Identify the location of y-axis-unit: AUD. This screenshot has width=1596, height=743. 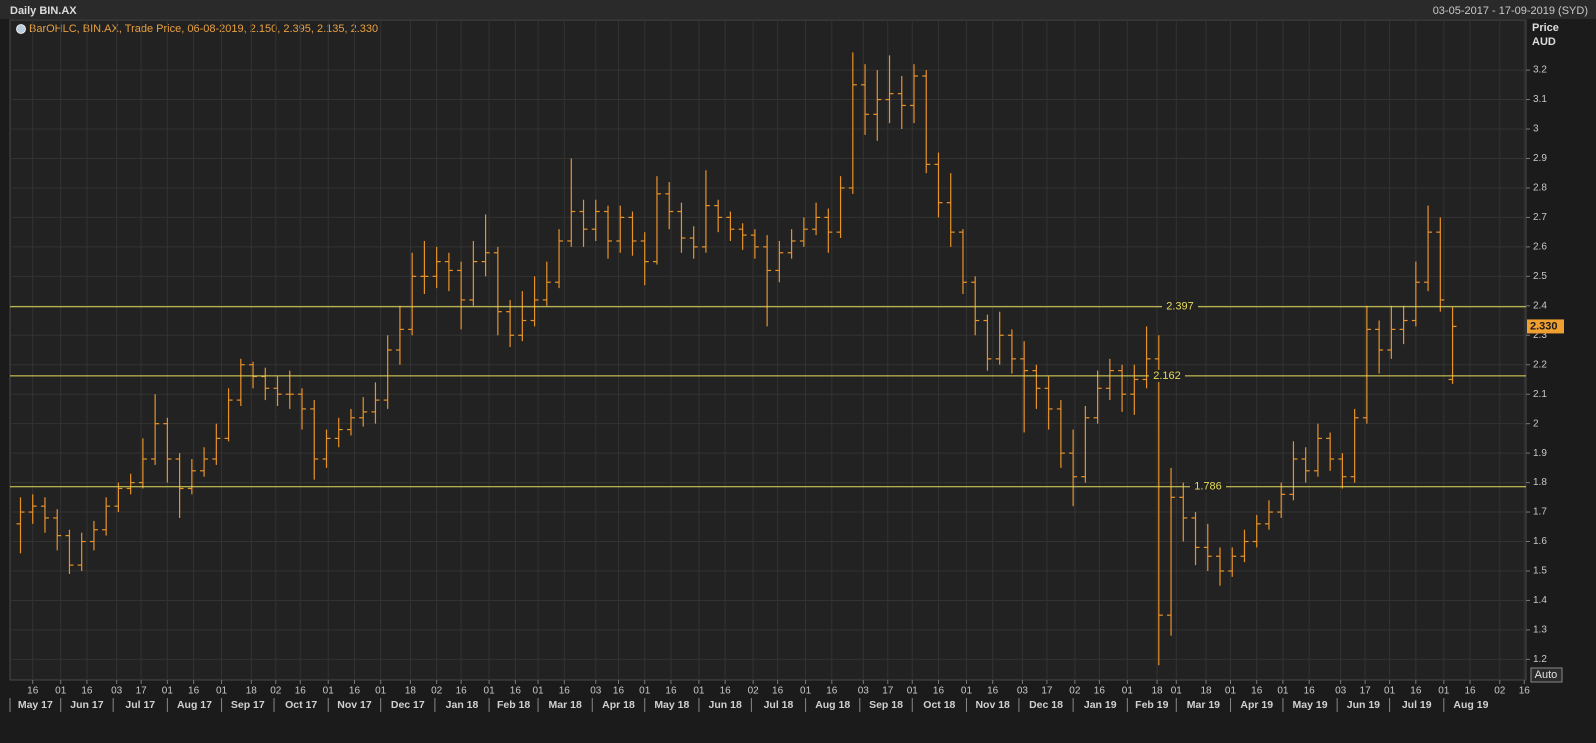
(1544, 42).